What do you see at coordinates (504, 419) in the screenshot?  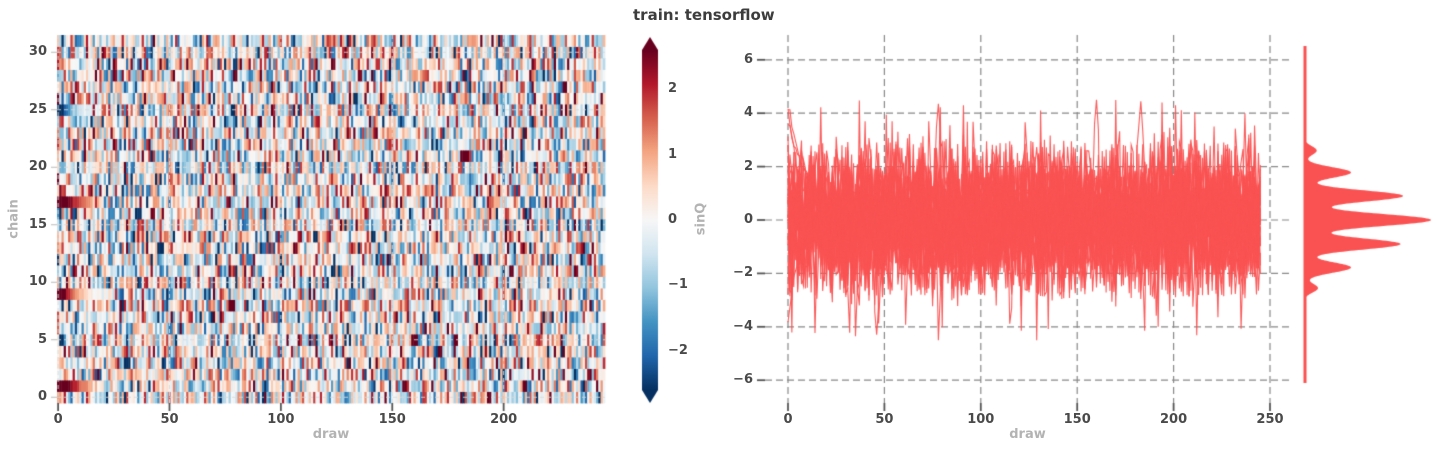 I see `heatmap-x-tick-label: 200` at bounding box center [504, 419].